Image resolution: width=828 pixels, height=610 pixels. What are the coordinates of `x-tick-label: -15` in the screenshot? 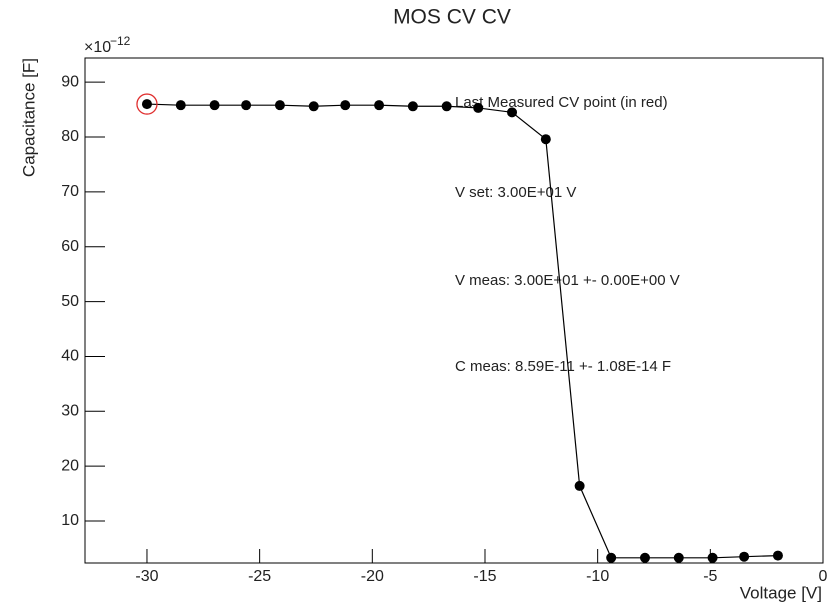 It's located at (484, 576).